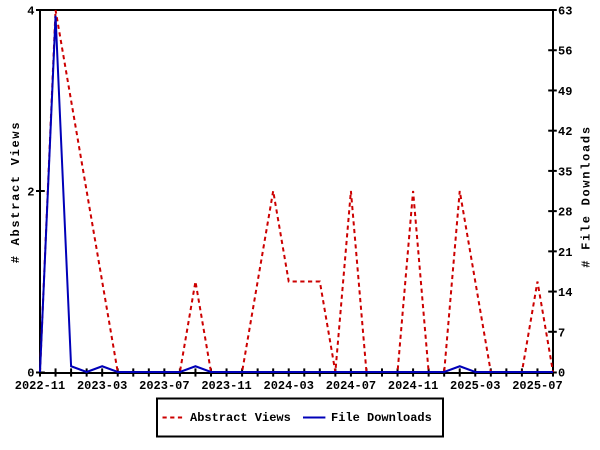 This screenshot has height=450, width=600. I want to click on svg-text: 2024-07, so click(351, 386).